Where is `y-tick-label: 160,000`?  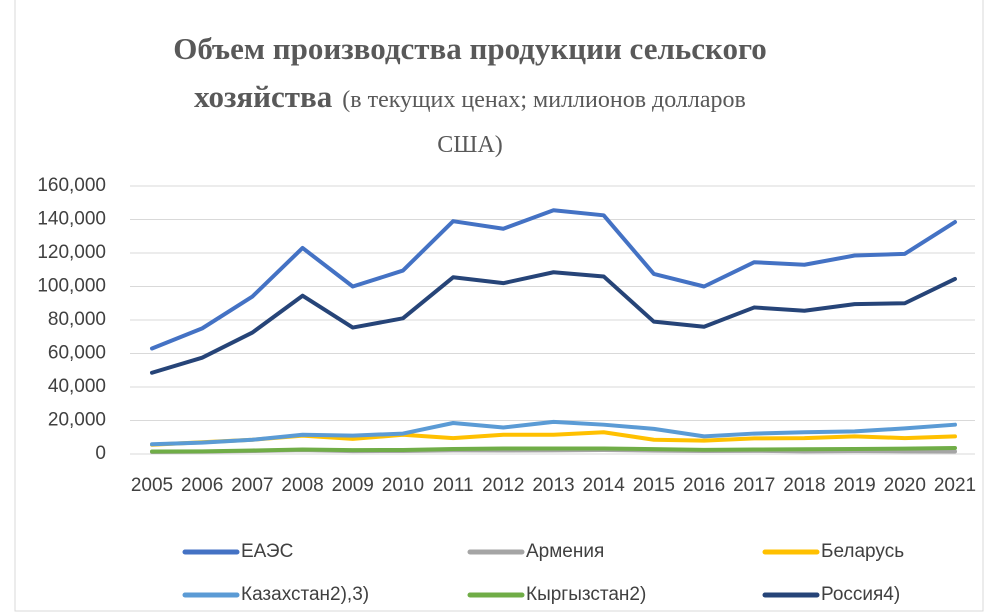 y-tick-label: 160,000 is located at coordinates (71, 185).